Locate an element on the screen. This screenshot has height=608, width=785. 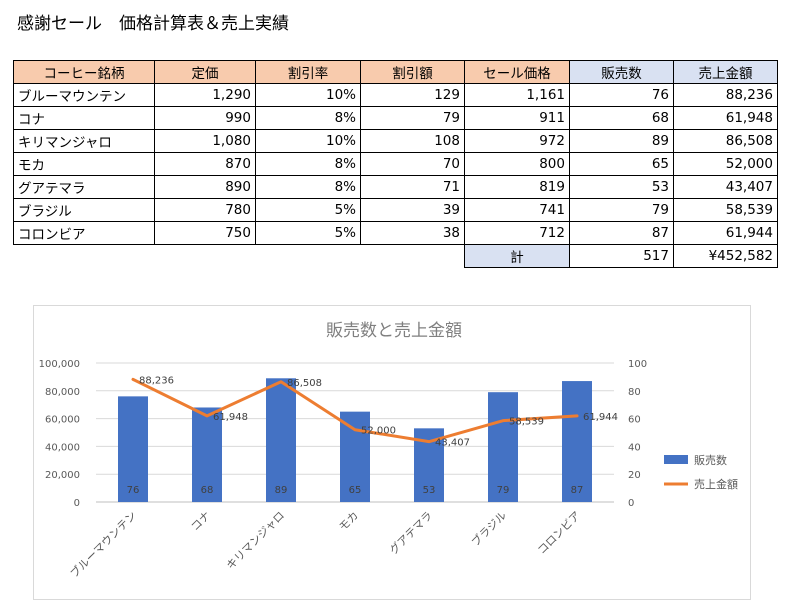
cell-discount-amount: 129 is located at coordinates (412, 95).